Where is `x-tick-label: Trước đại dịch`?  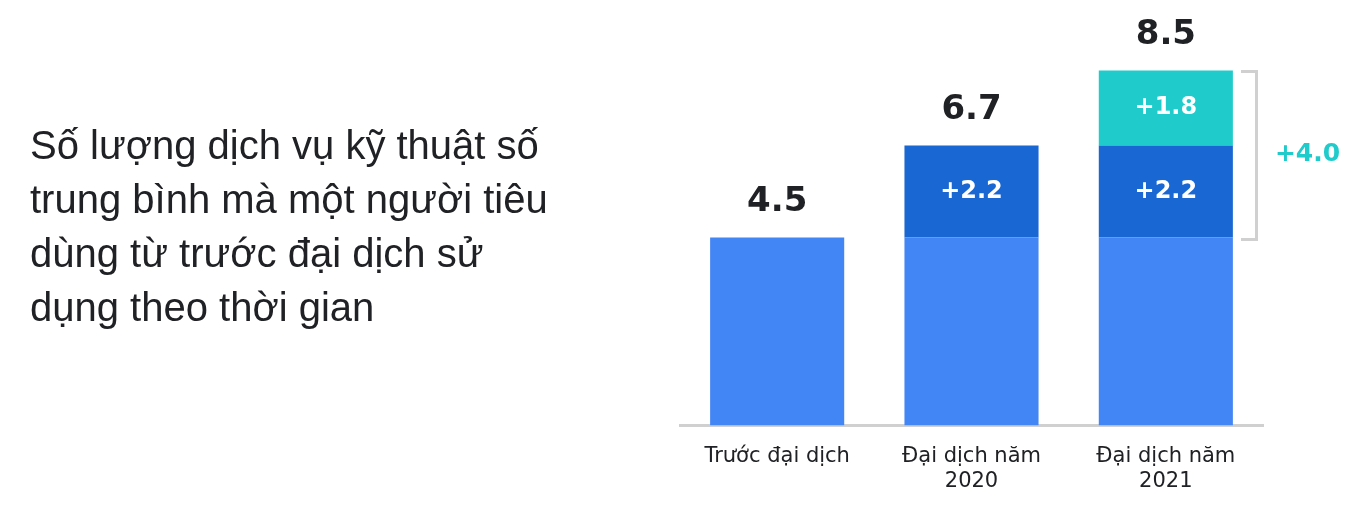
x-tick-label: Trước đại dịch is located at coordinates (776, 454).